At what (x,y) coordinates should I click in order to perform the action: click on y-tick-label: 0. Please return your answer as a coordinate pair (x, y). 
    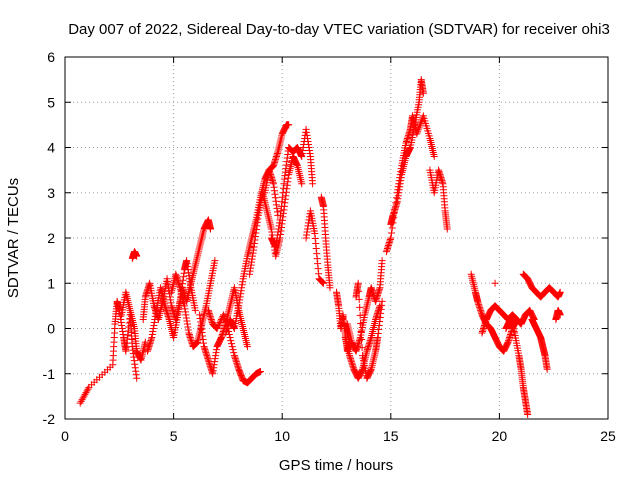
    Looking at the image, I should click on (51, 329).